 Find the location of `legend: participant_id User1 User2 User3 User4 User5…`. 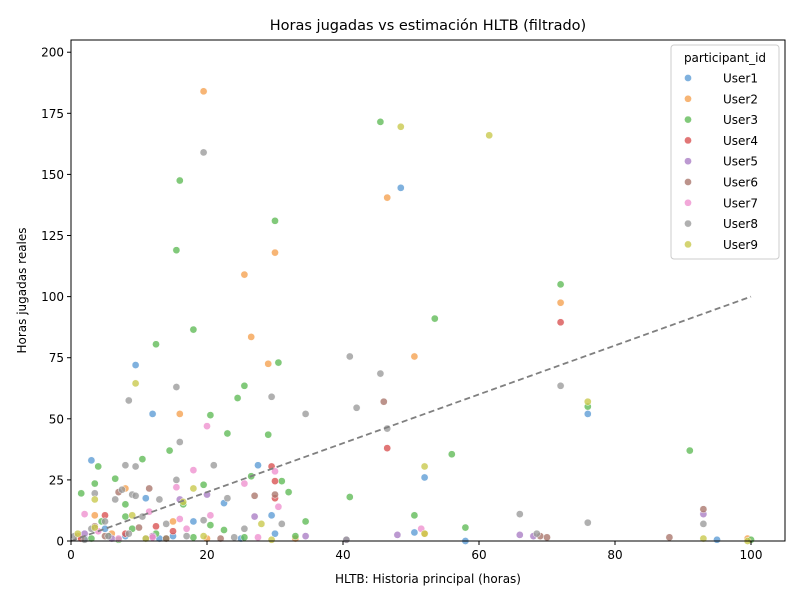

legend: participant_id User1 User2 User3 User4 User5… is located at coordinates (725, 152).